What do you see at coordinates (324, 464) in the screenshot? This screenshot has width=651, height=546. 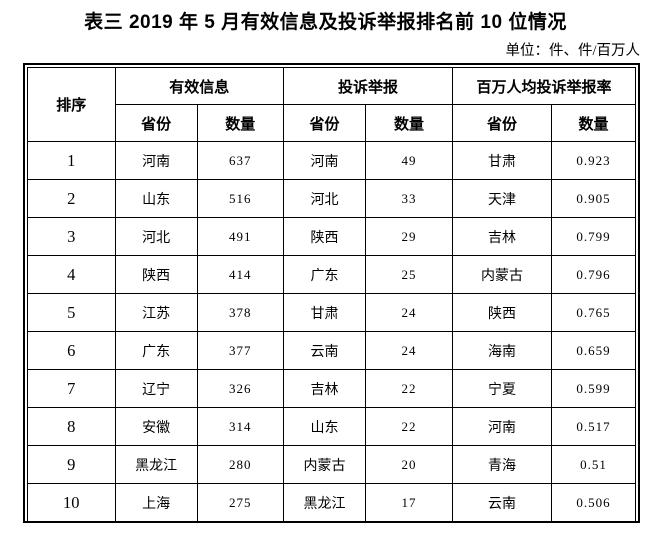 I see `complaint-province-cell: 内蒙古` at bounding box center [324, 464].